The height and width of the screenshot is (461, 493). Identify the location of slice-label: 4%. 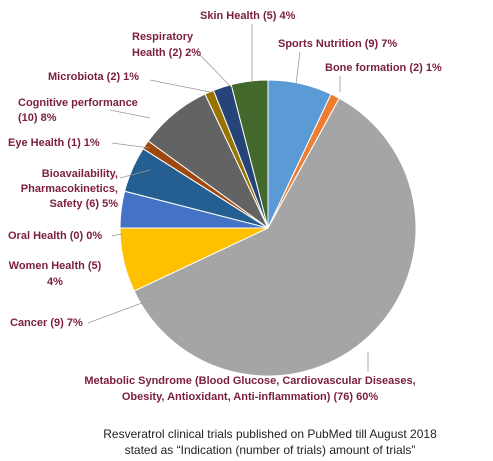
(55, 282).